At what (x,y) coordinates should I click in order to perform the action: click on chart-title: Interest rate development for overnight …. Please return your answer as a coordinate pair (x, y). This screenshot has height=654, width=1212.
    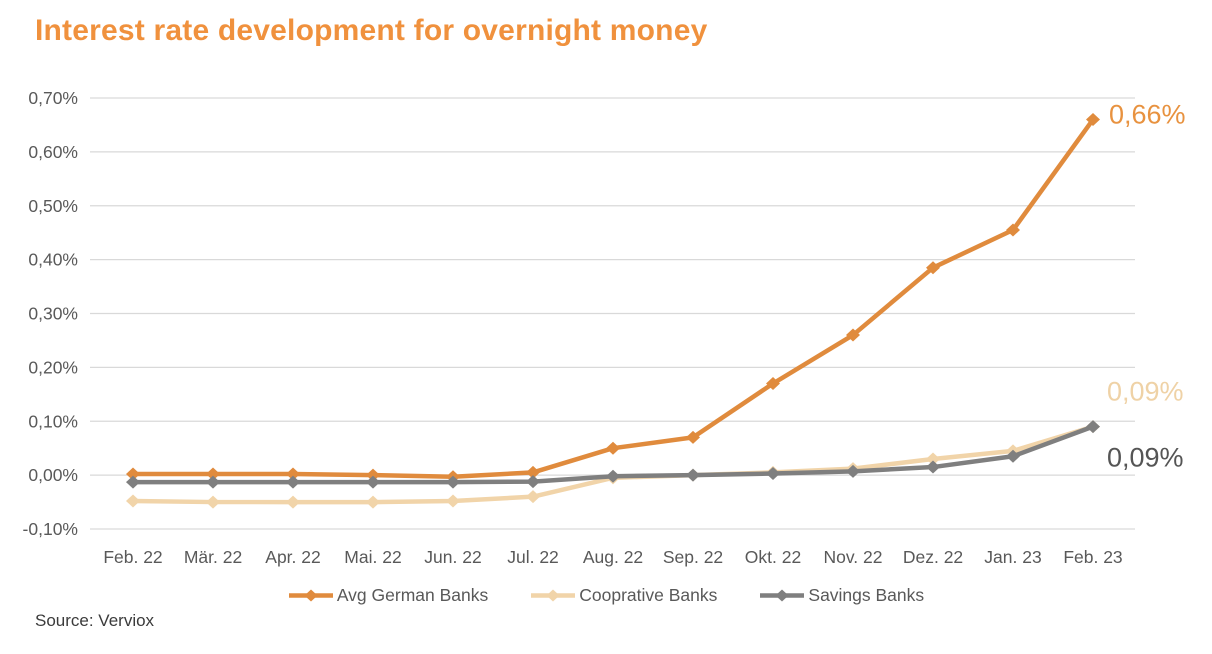
    Looking at the image, I should click on (371, 30).